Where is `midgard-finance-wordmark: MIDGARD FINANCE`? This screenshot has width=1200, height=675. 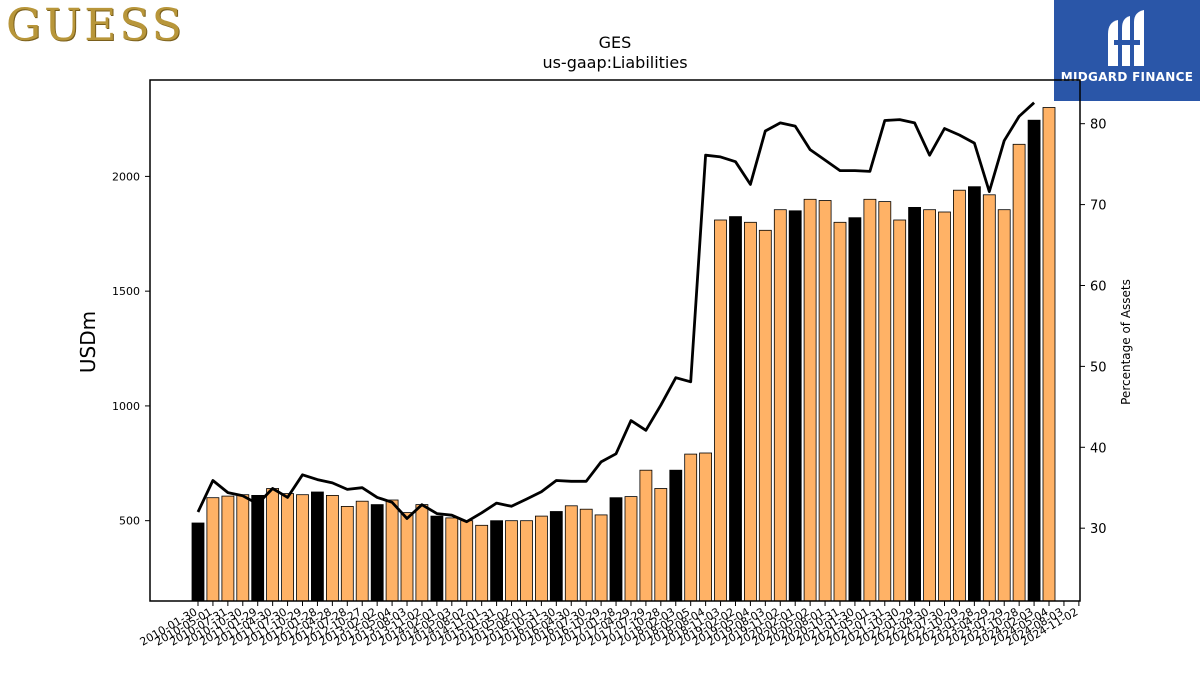 midgard-finance-wordmark: MIDGARD FINANCE is located at coordinates (1127, 77).